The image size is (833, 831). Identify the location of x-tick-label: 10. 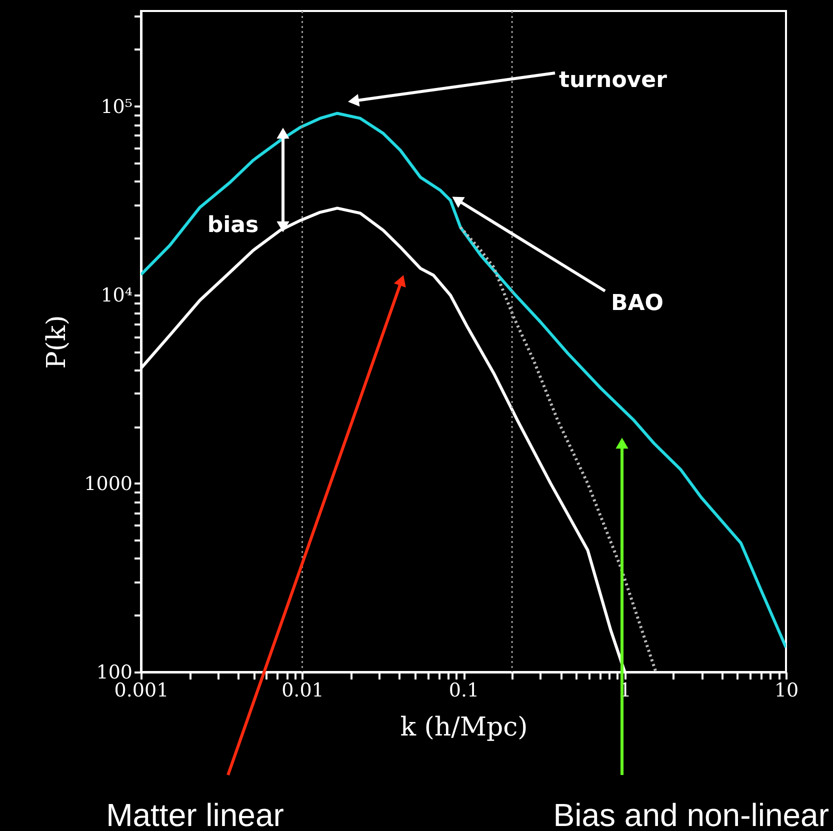
(786, 691).